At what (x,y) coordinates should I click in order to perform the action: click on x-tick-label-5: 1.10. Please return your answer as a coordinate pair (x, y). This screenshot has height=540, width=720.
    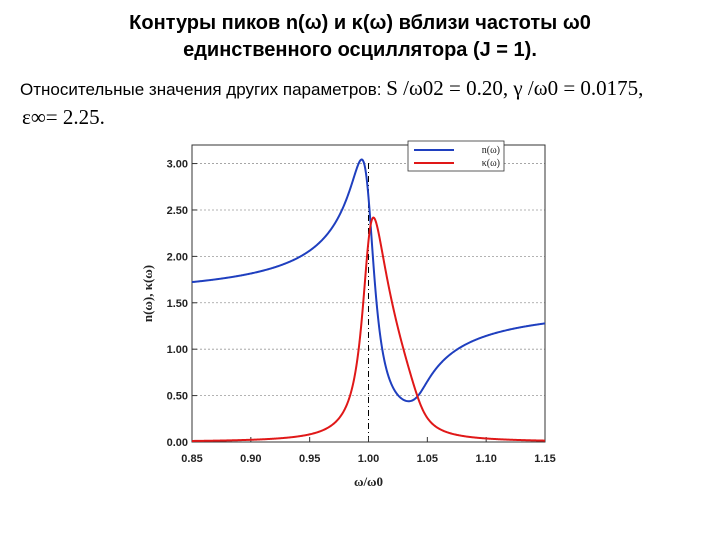
    Looking at the image, I should click on (485, 459).